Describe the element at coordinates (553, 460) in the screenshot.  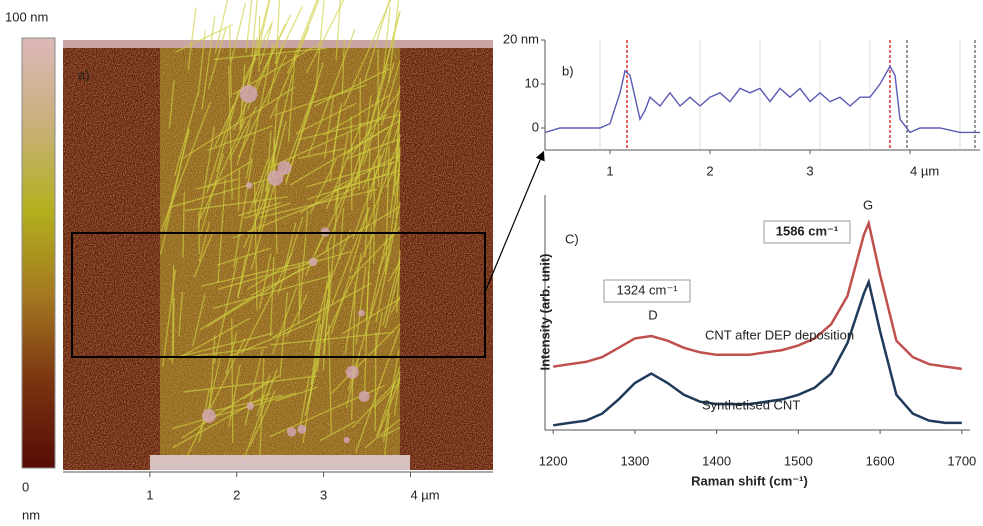
I see `x-tick-label: 1200` at that location.